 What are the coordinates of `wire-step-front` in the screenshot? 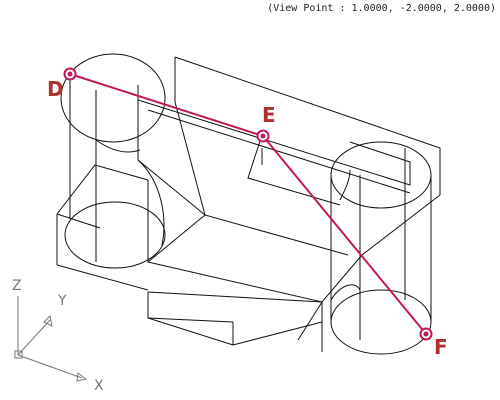 It's located at (235, 297).